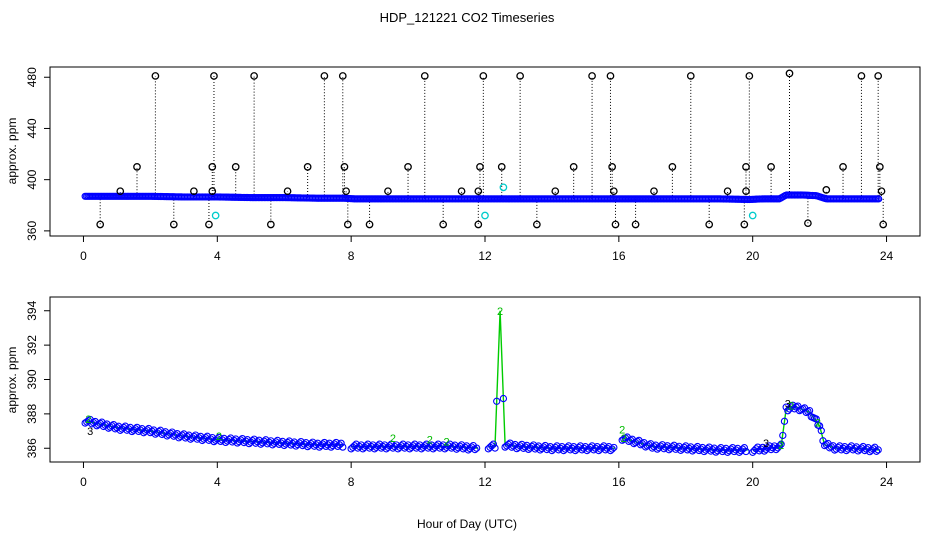 This screenshot has width=936, height=540. What do you see at coordinates (32, 345) in the screenshot?
I see `bottom-y-tick-label: 392` at bounding box center [32, 345].